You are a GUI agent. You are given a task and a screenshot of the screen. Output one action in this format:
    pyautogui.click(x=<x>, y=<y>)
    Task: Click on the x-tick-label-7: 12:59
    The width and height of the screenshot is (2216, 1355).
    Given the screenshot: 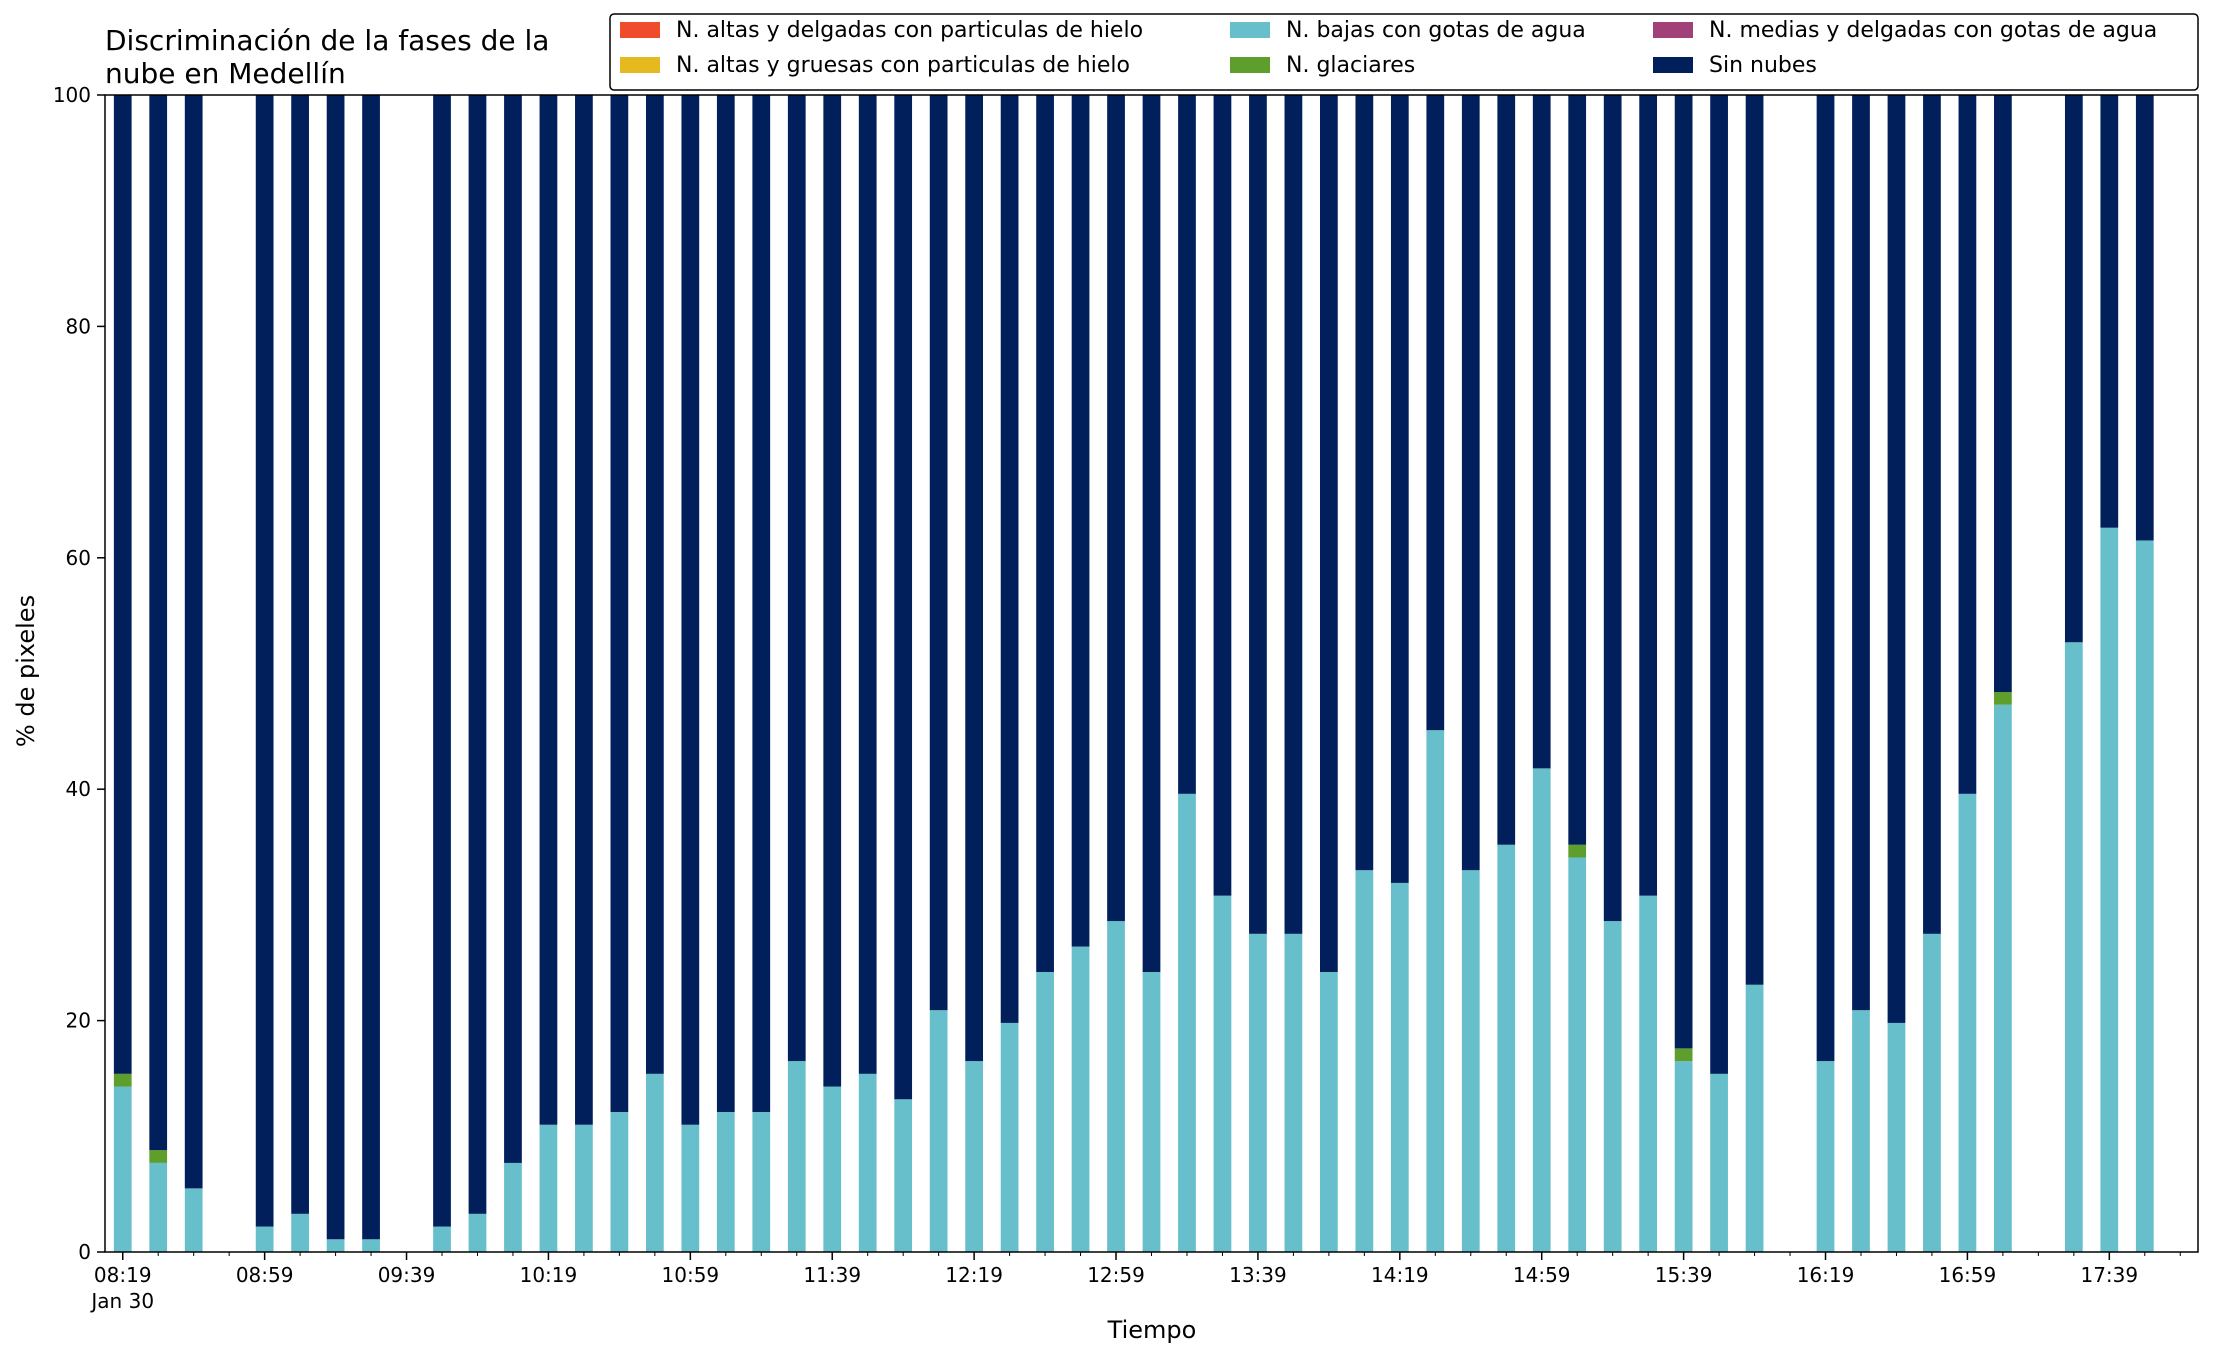 What is the action you would take?
    pyautogui.click(x=1116, y=1275)
    